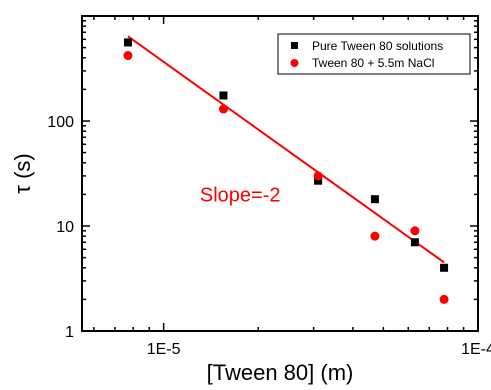  I want to click on x-tick-label: 1E-5, so click(164, 349).